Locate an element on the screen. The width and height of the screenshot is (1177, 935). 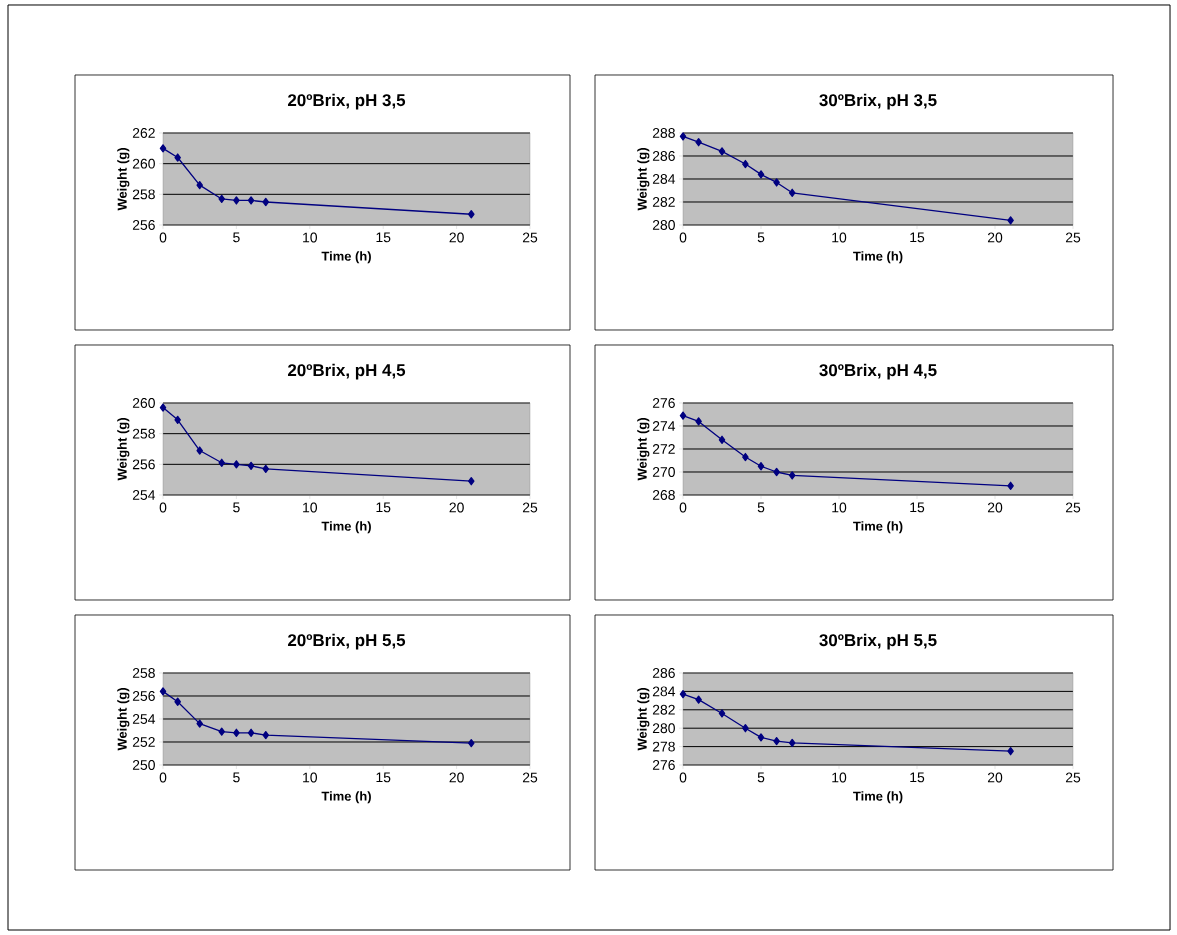
chart-title: 30ºBrix, pH 4,5 is located at coordinates (878, 371).